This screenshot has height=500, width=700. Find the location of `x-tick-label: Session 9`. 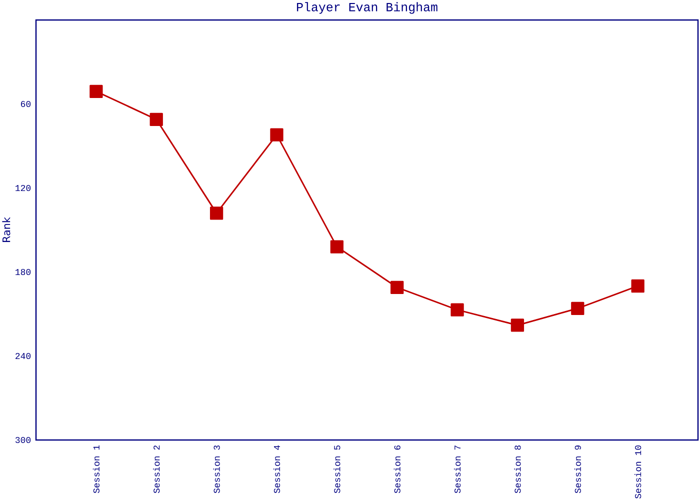

x-tick-label: Session 9 is located at coordinates (577, 470).